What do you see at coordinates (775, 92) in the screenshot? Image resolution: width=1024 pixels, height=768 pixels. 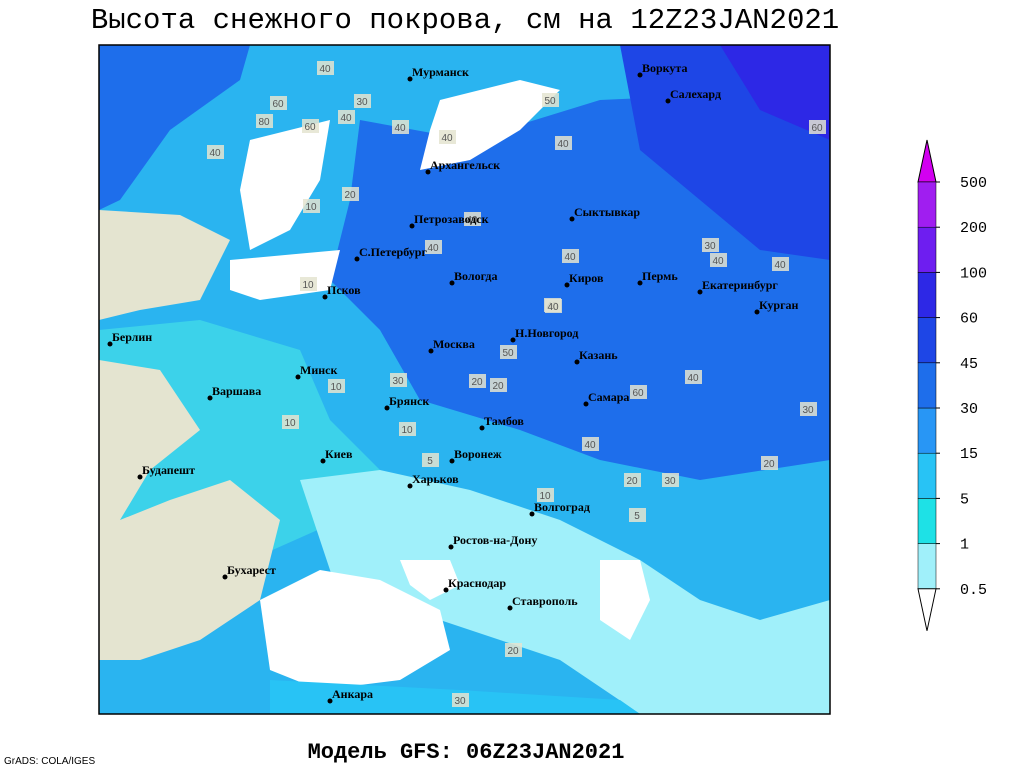 I see `snow-deepest` at bounding box center [775, 92].